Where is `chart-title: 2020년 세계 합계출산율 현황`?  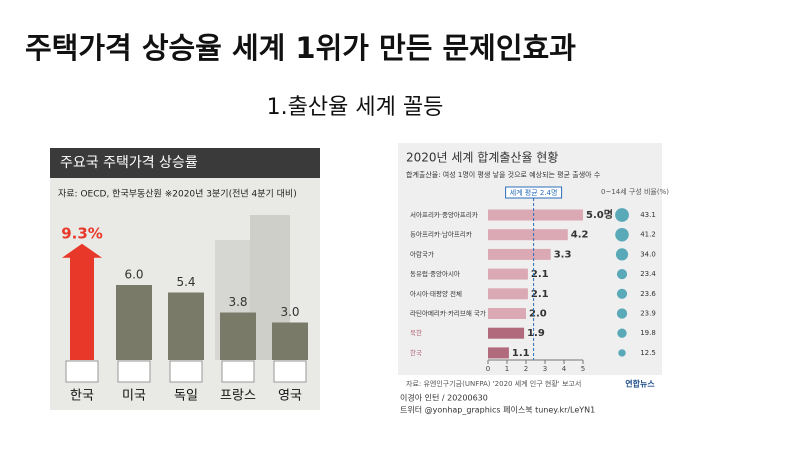
chart-title: 2020년 세계 합계출산율 현황 is located at coordinates (482, 158).